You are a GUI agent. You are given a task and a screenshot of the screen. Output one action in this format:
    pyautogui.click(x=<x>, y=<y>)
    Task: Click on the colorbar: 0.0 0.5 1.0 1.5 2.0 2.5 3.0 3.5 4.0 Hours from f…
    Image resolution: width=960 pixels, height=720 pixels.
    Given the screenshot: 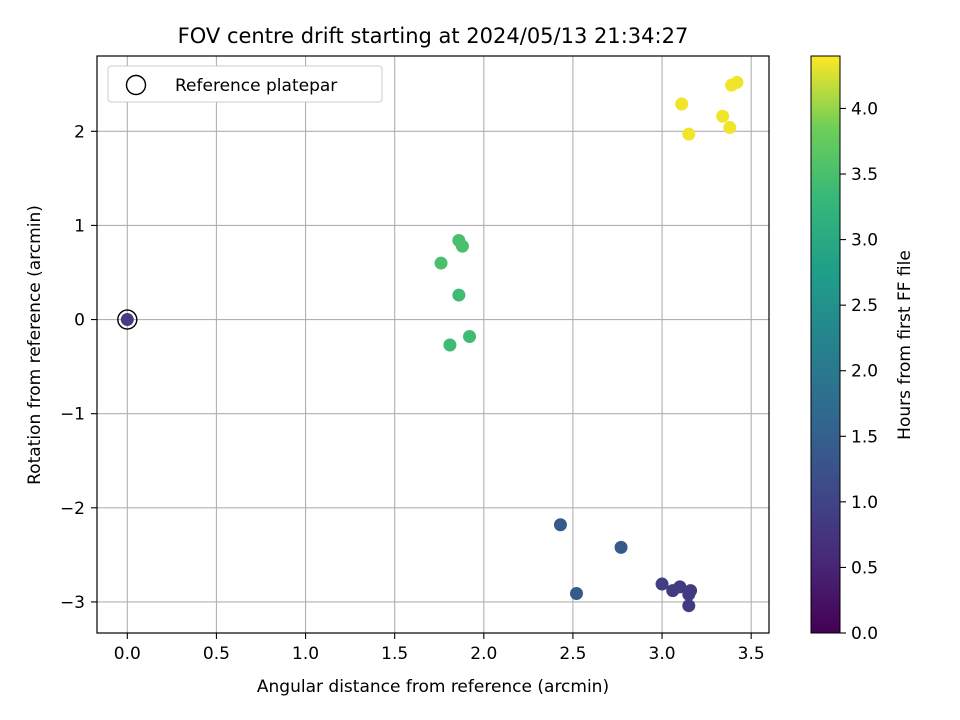 What is the action you would take?
    pyautogui.click(x=862, y=349)
    